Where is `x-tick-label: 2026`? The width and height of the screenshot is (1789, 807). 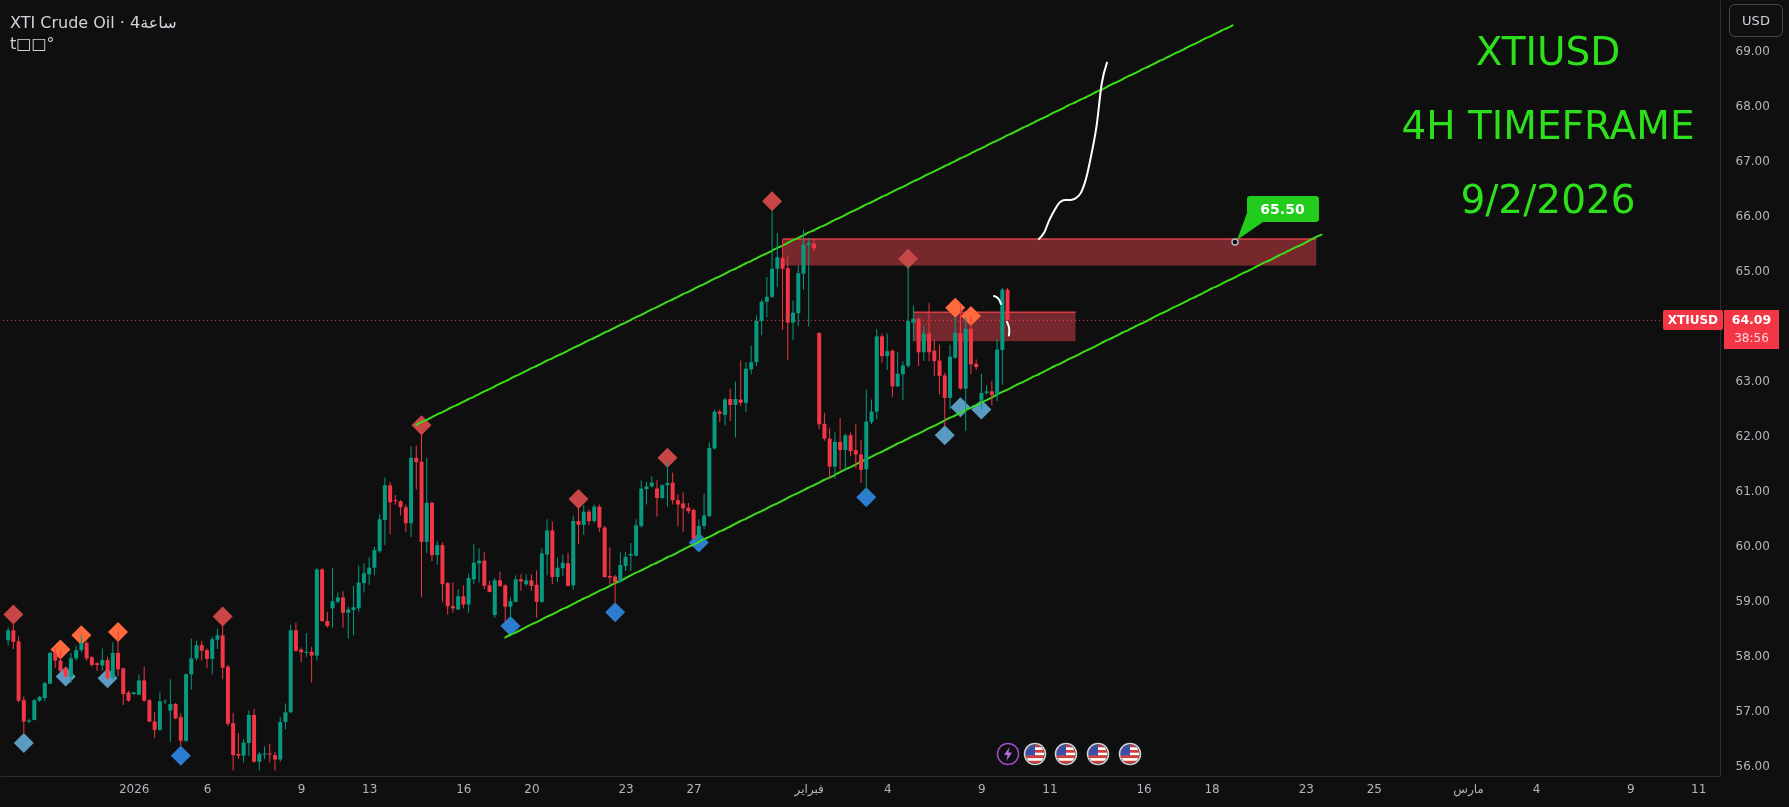 x-tick-label: 2026 is located at coordinates (134, 788).